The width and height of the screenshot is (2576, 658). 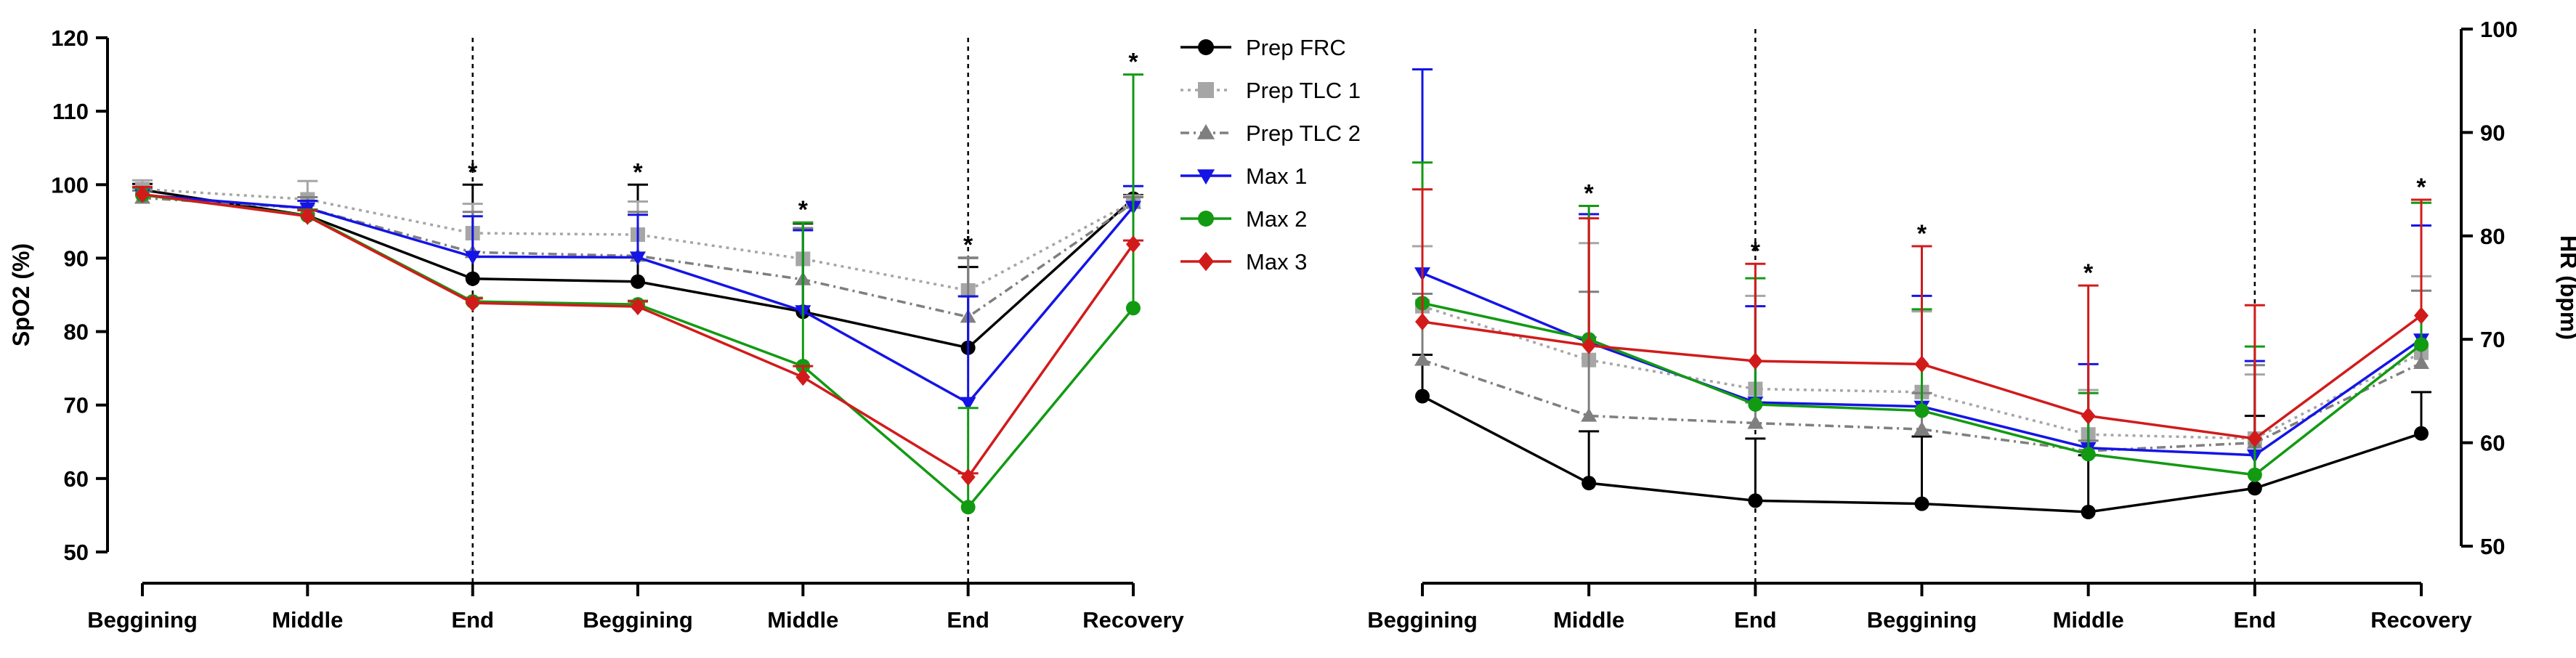 What do you see at coordinates (21, 294) in the screenshot?
I see `y-axis-title: SpO2 (%)` at bounding box center [21, 294].